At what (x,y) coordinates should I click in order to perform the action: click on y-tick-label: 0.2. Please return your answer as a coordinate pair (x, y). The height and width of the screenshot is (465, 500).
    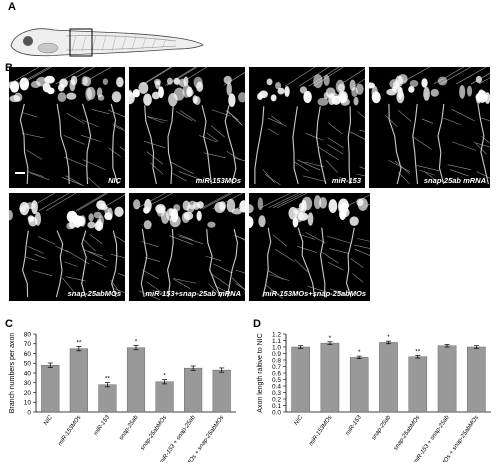
    Looking at the image, I should click on (276, 399).